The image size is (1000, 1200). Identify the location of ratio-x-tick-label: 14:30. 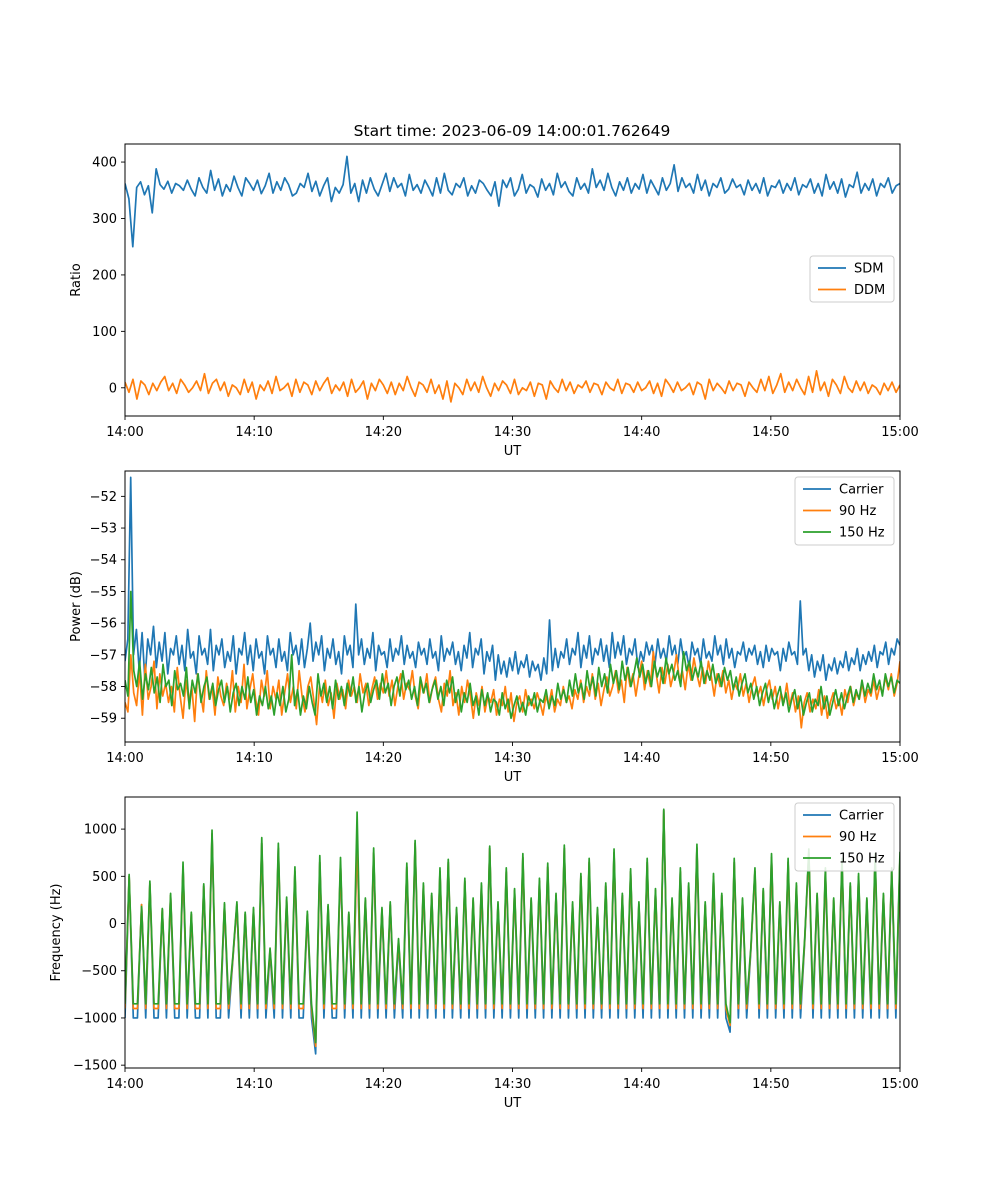
(512, 432).